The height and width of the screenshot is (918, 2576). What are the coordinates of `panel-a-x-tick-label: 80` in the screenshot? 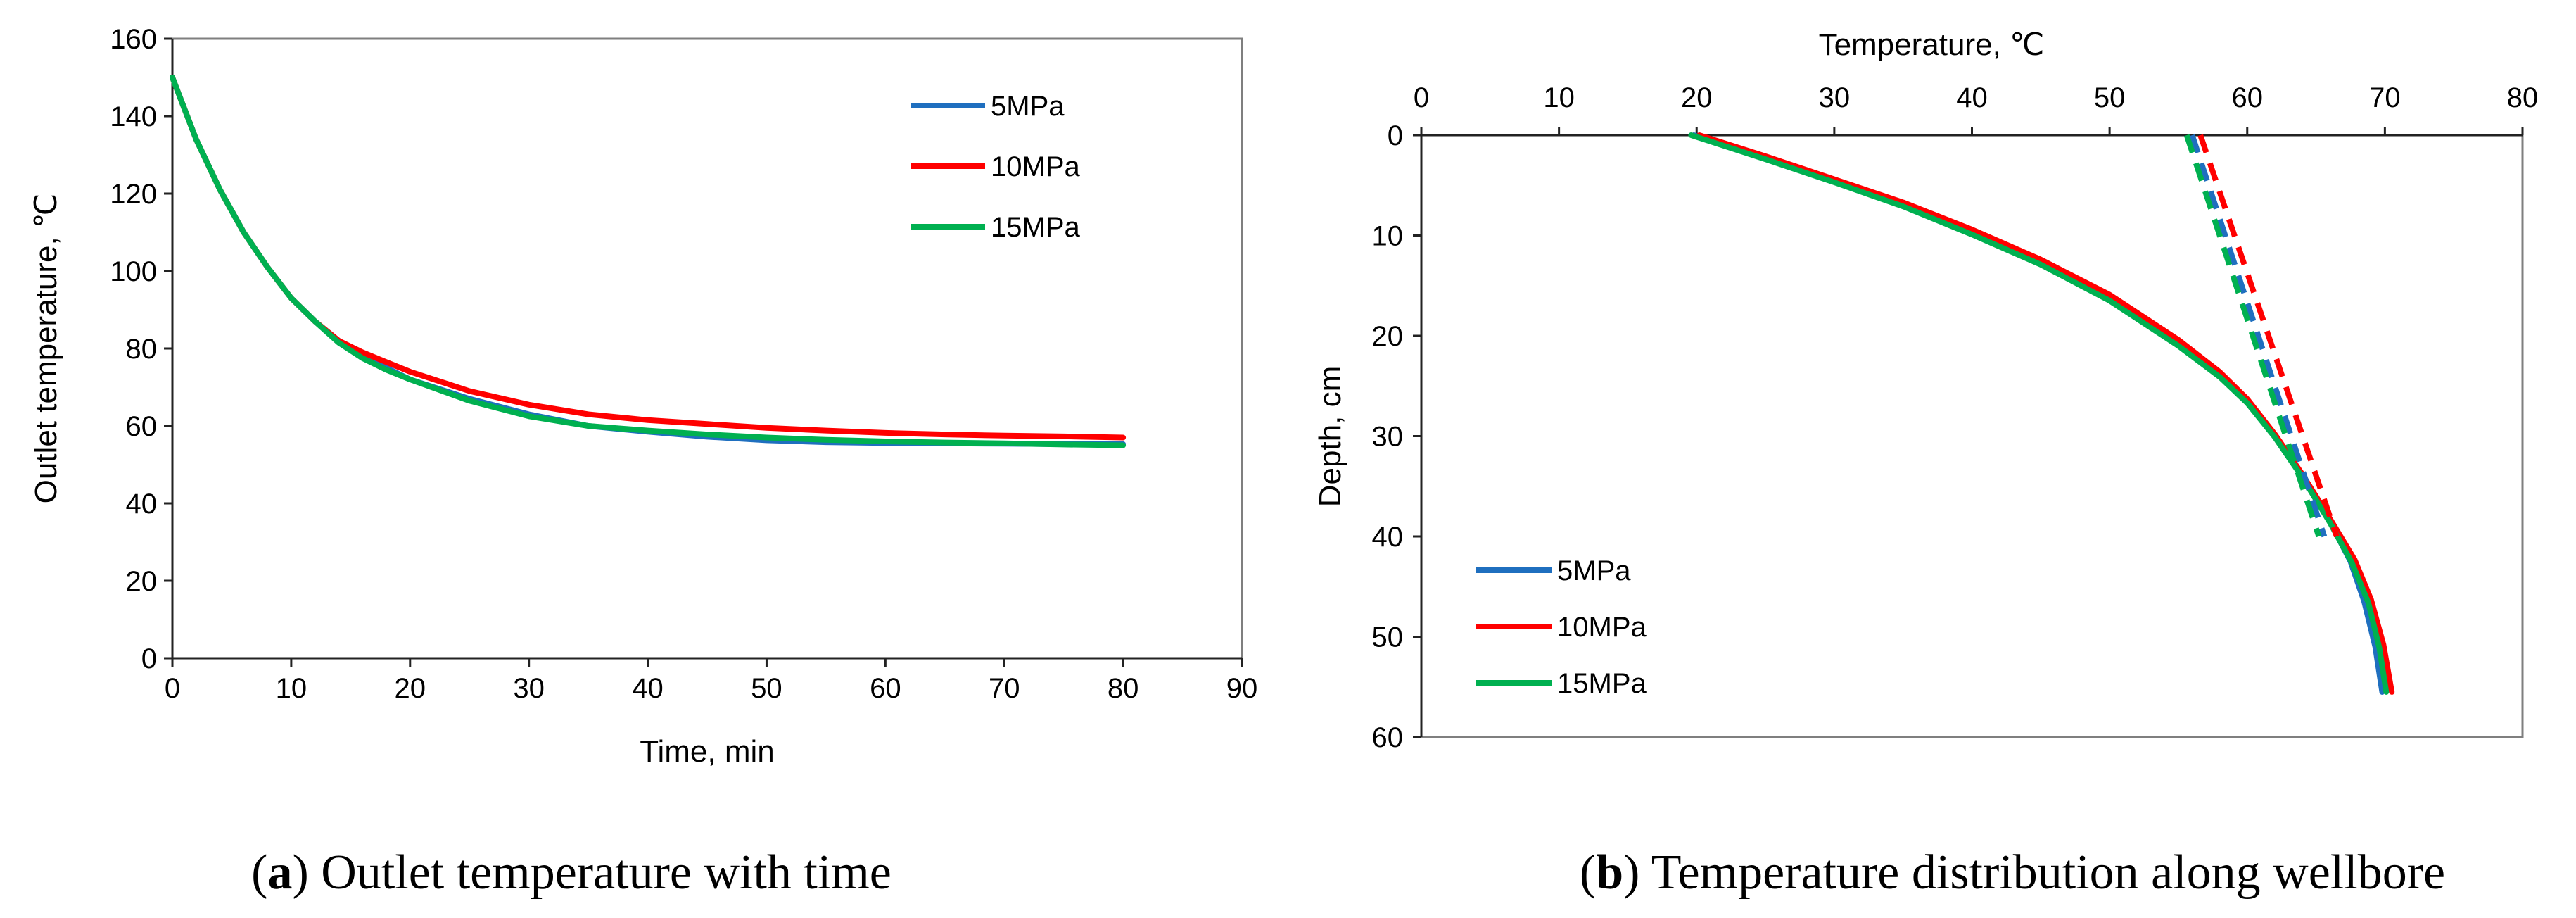 It's located at (1123, 688).